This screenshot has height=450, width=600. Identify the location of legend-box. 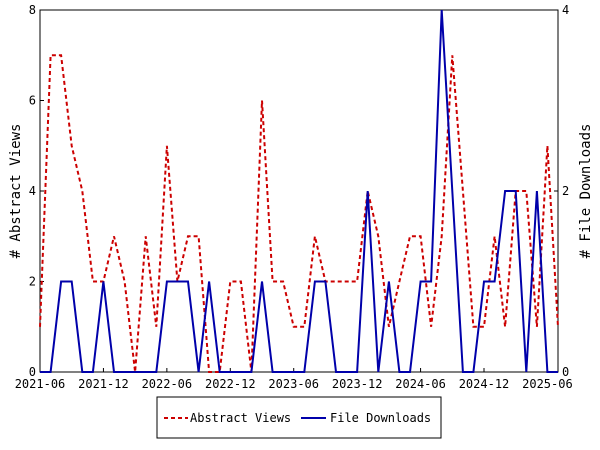
(299, 417).